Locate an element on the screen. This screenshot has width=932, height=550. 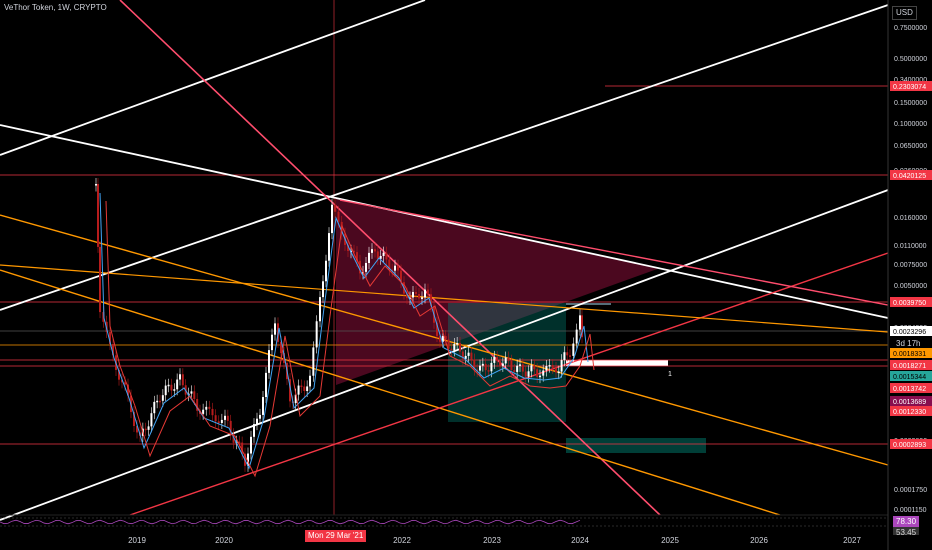
price-label: 0.0002893 is located at coordinates (909, 445).